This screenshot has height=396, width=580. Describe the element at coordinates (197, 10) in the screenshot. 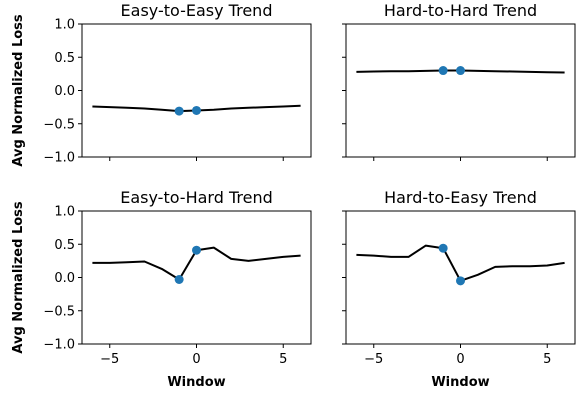

I see `chart-title: Easy-to-Easy Trend` at that location.